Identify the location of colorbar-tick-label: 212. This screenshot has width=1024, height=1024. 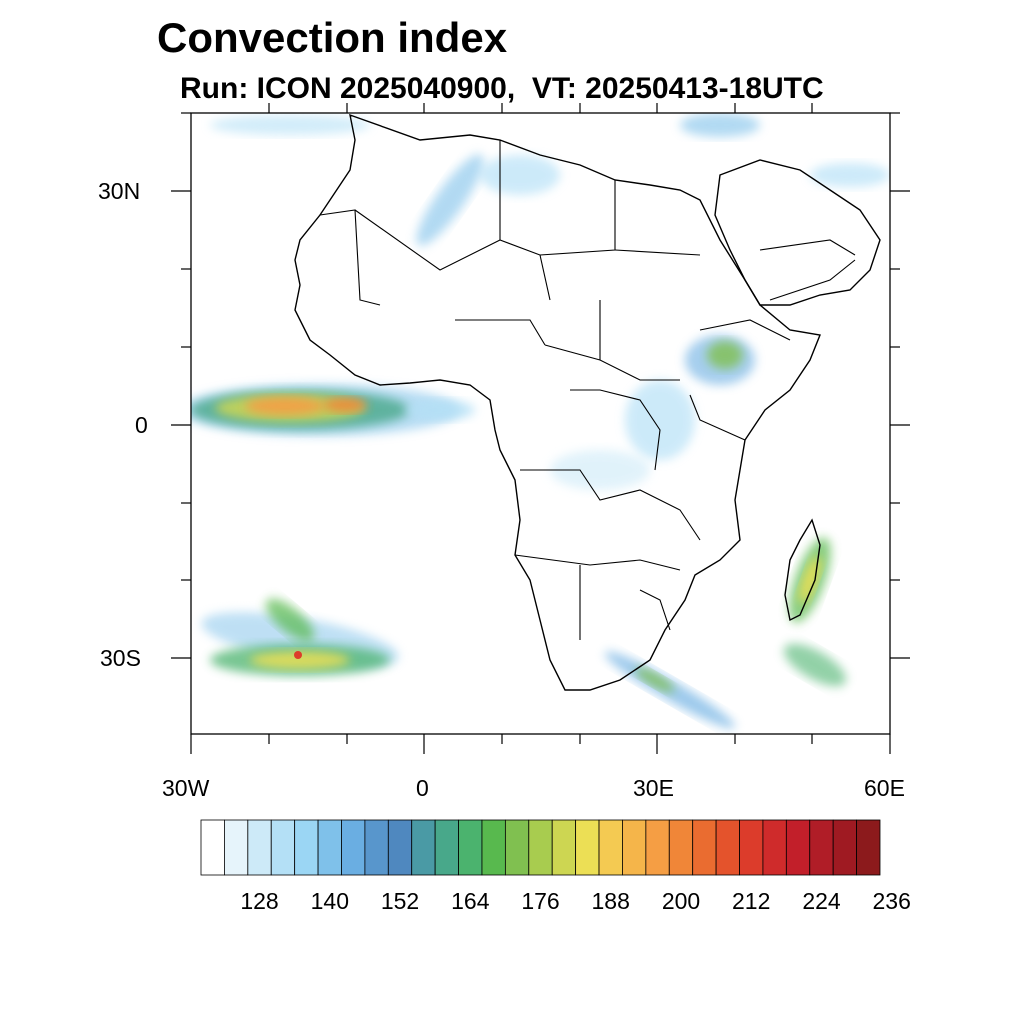
(751, 901).